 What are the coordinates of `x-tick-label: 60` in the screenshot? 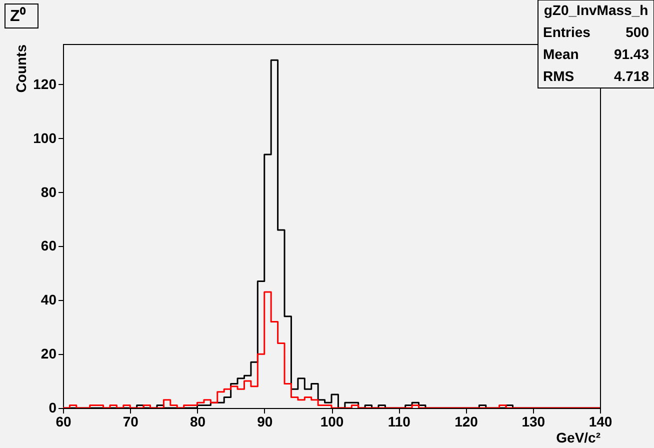 It's located at (64, 422).